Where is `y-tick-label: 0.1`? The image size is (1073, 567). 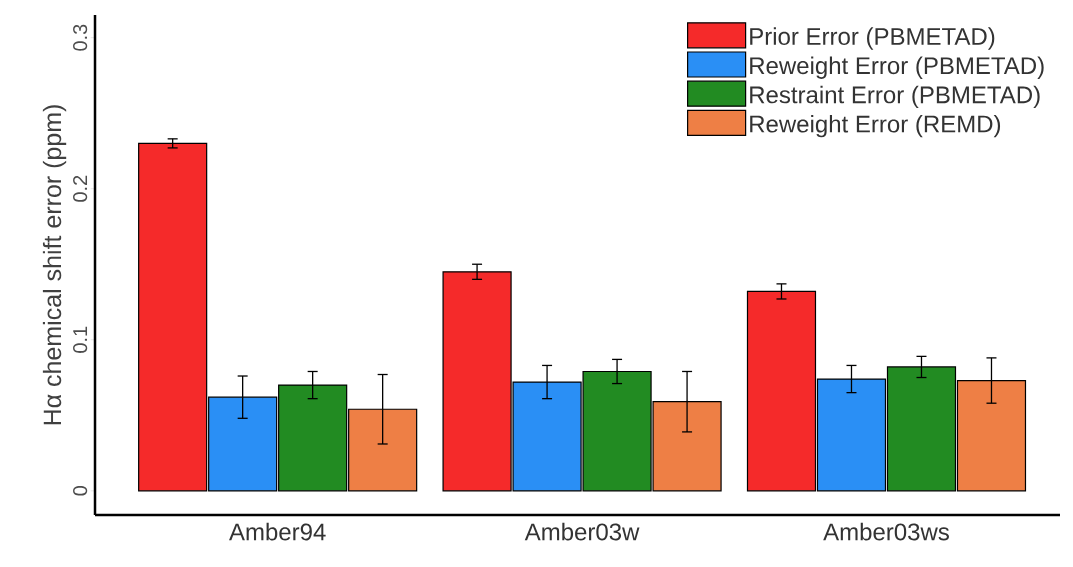
y-tick-label: 0.1 is located at coordinates (80, 339).